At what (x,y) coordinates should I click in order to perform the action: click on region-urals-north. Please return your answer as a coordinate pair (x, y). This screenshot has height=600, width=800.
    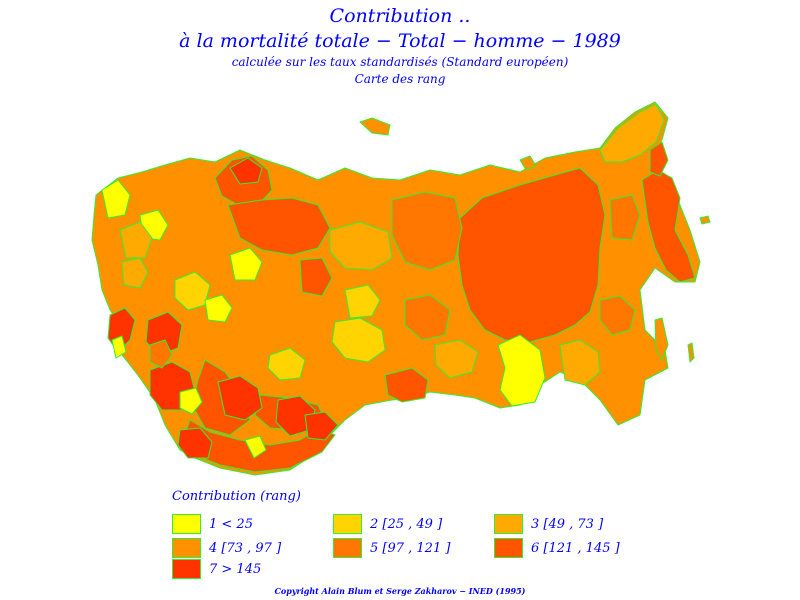
    Looking at the image, I should click on (361, 246).